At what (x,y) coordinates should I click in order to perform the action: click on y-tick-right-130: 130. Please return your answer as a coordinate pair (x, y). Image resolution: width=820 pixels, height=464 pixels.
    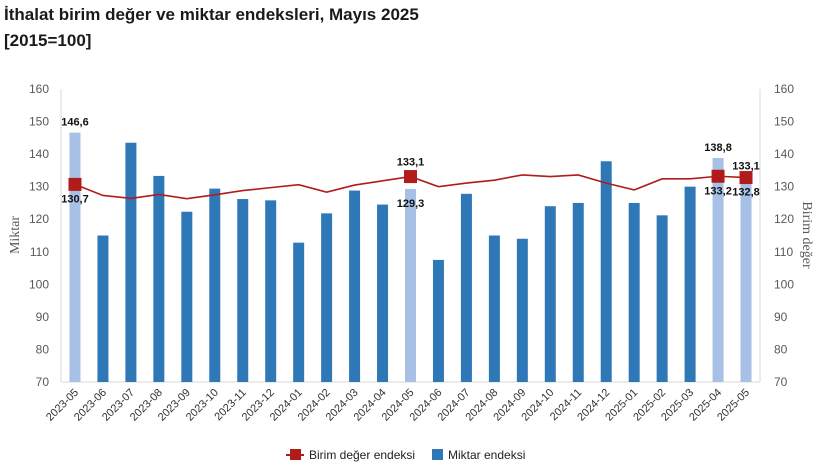
    Looking at the image, I should click on (784, 187).